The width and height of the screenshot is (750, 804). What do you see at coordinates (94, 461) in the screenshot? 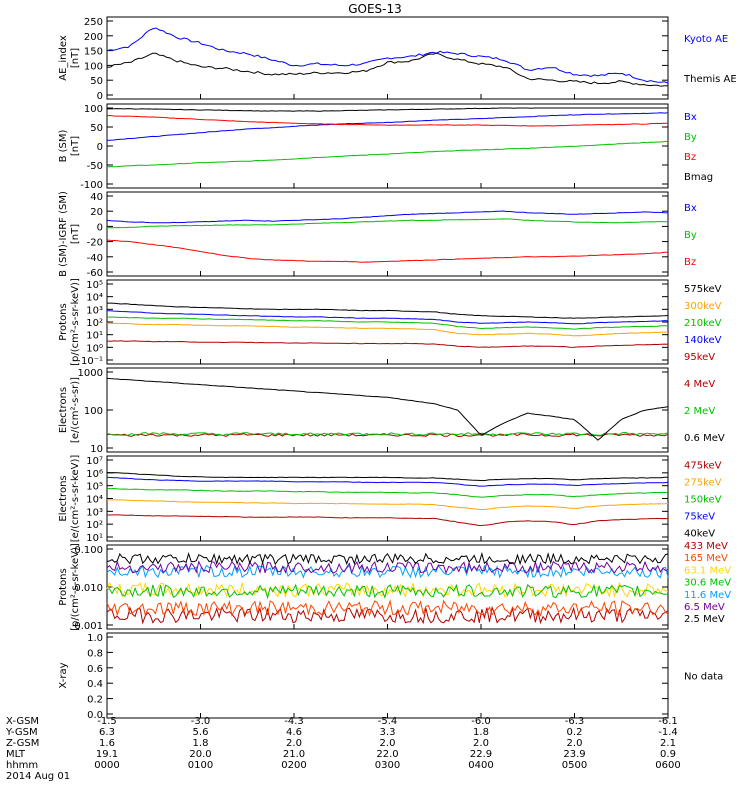
I see `ytick-label: 10⁷` at bounding box center [94, 461].